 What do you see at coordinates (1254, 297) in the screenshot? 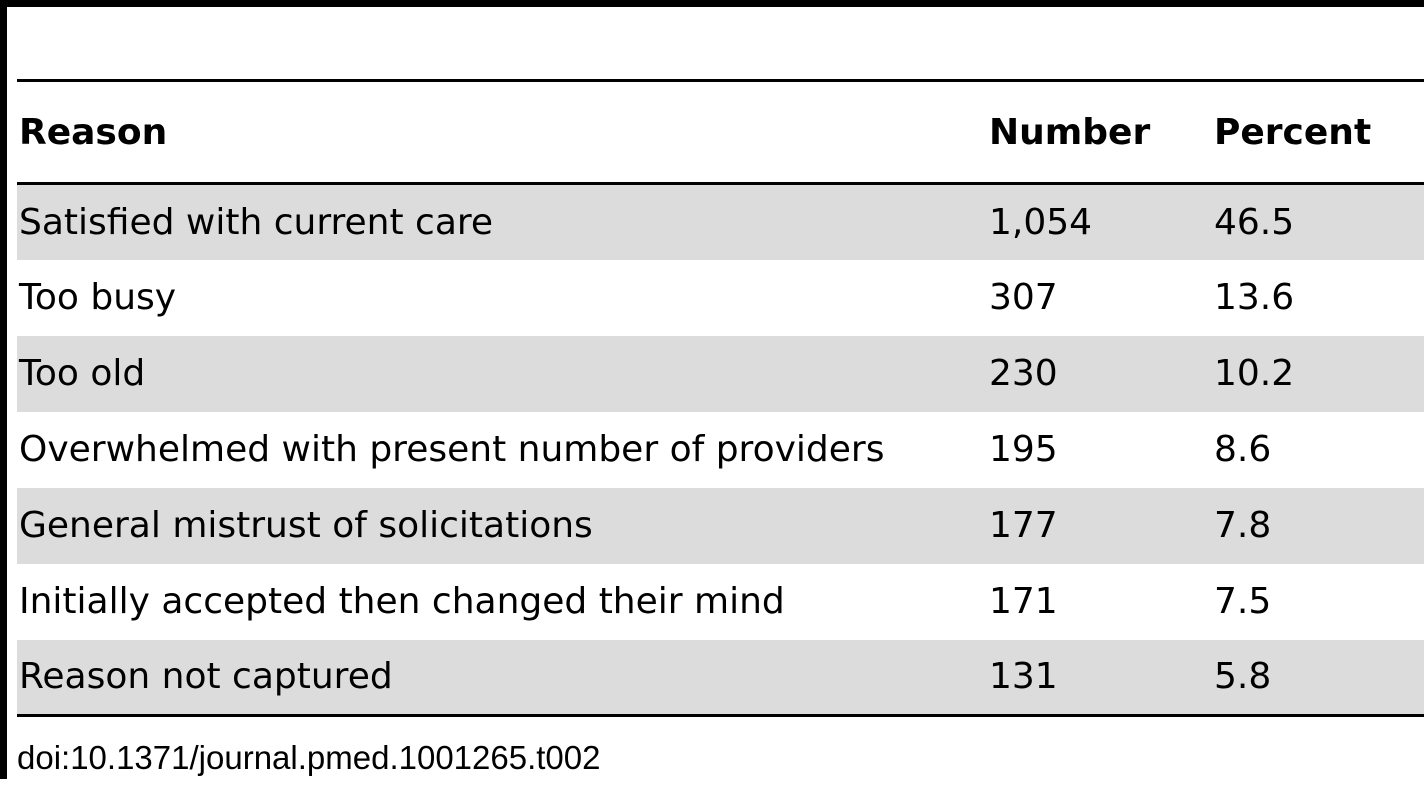
I see `cell-percent: 13.6` at bounding box center [1254, 297].